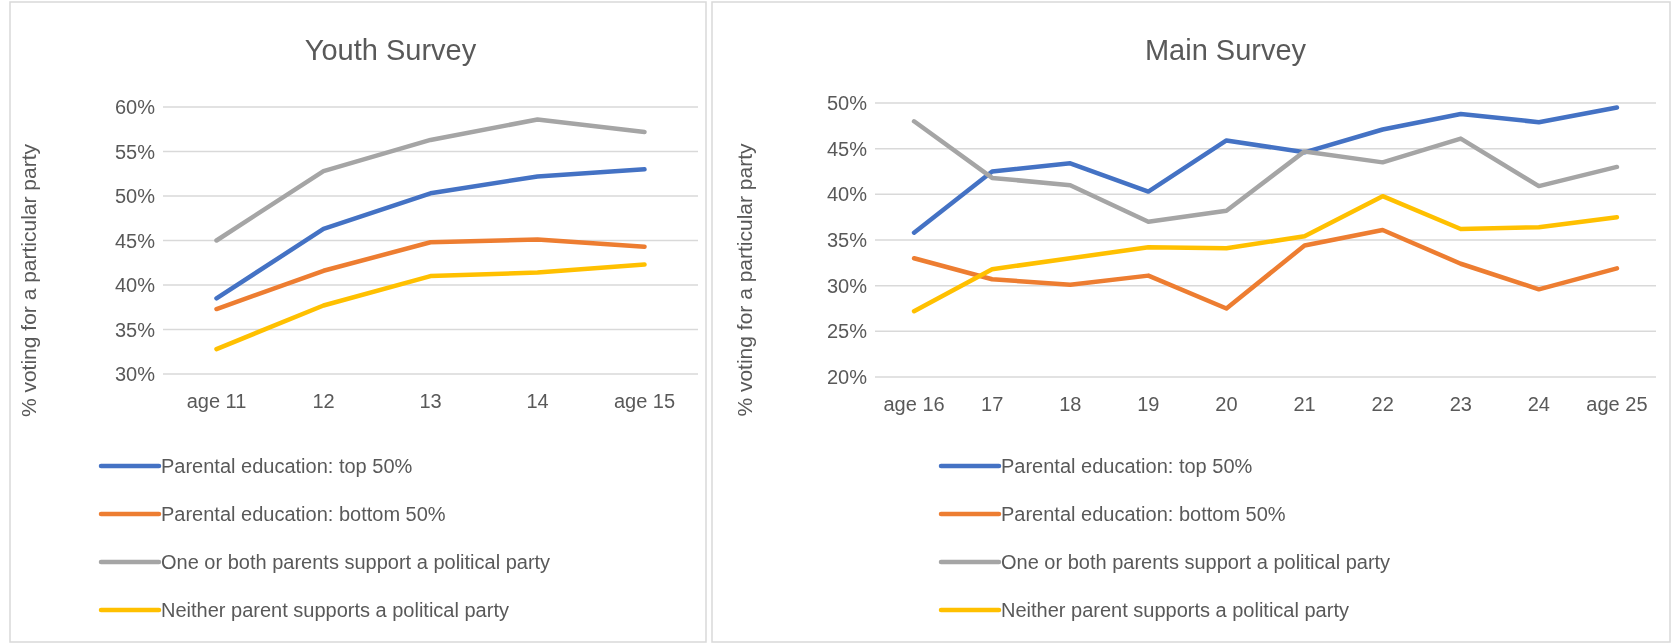  What do you see at coordinates (430, 401) in the screenshot?
I see `x-tick-label: 13` at bounding box center [430, 401].